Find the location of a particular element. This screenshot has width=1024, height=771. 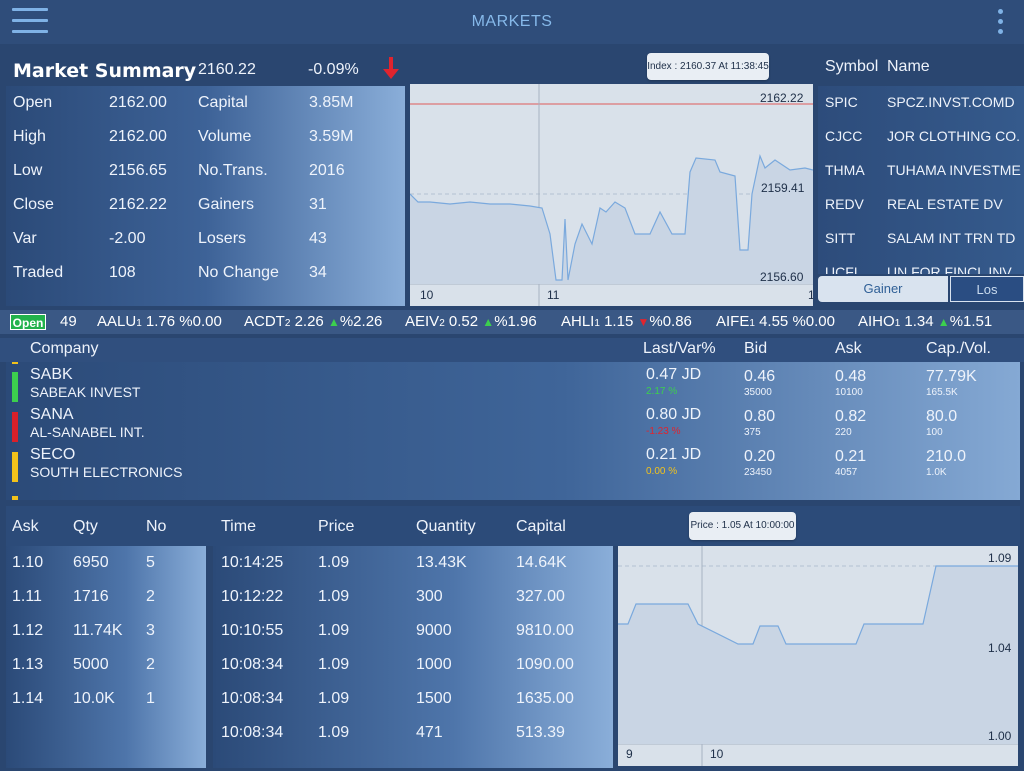

ticker-symbol: AEIV is located at coordinates (422, 321).